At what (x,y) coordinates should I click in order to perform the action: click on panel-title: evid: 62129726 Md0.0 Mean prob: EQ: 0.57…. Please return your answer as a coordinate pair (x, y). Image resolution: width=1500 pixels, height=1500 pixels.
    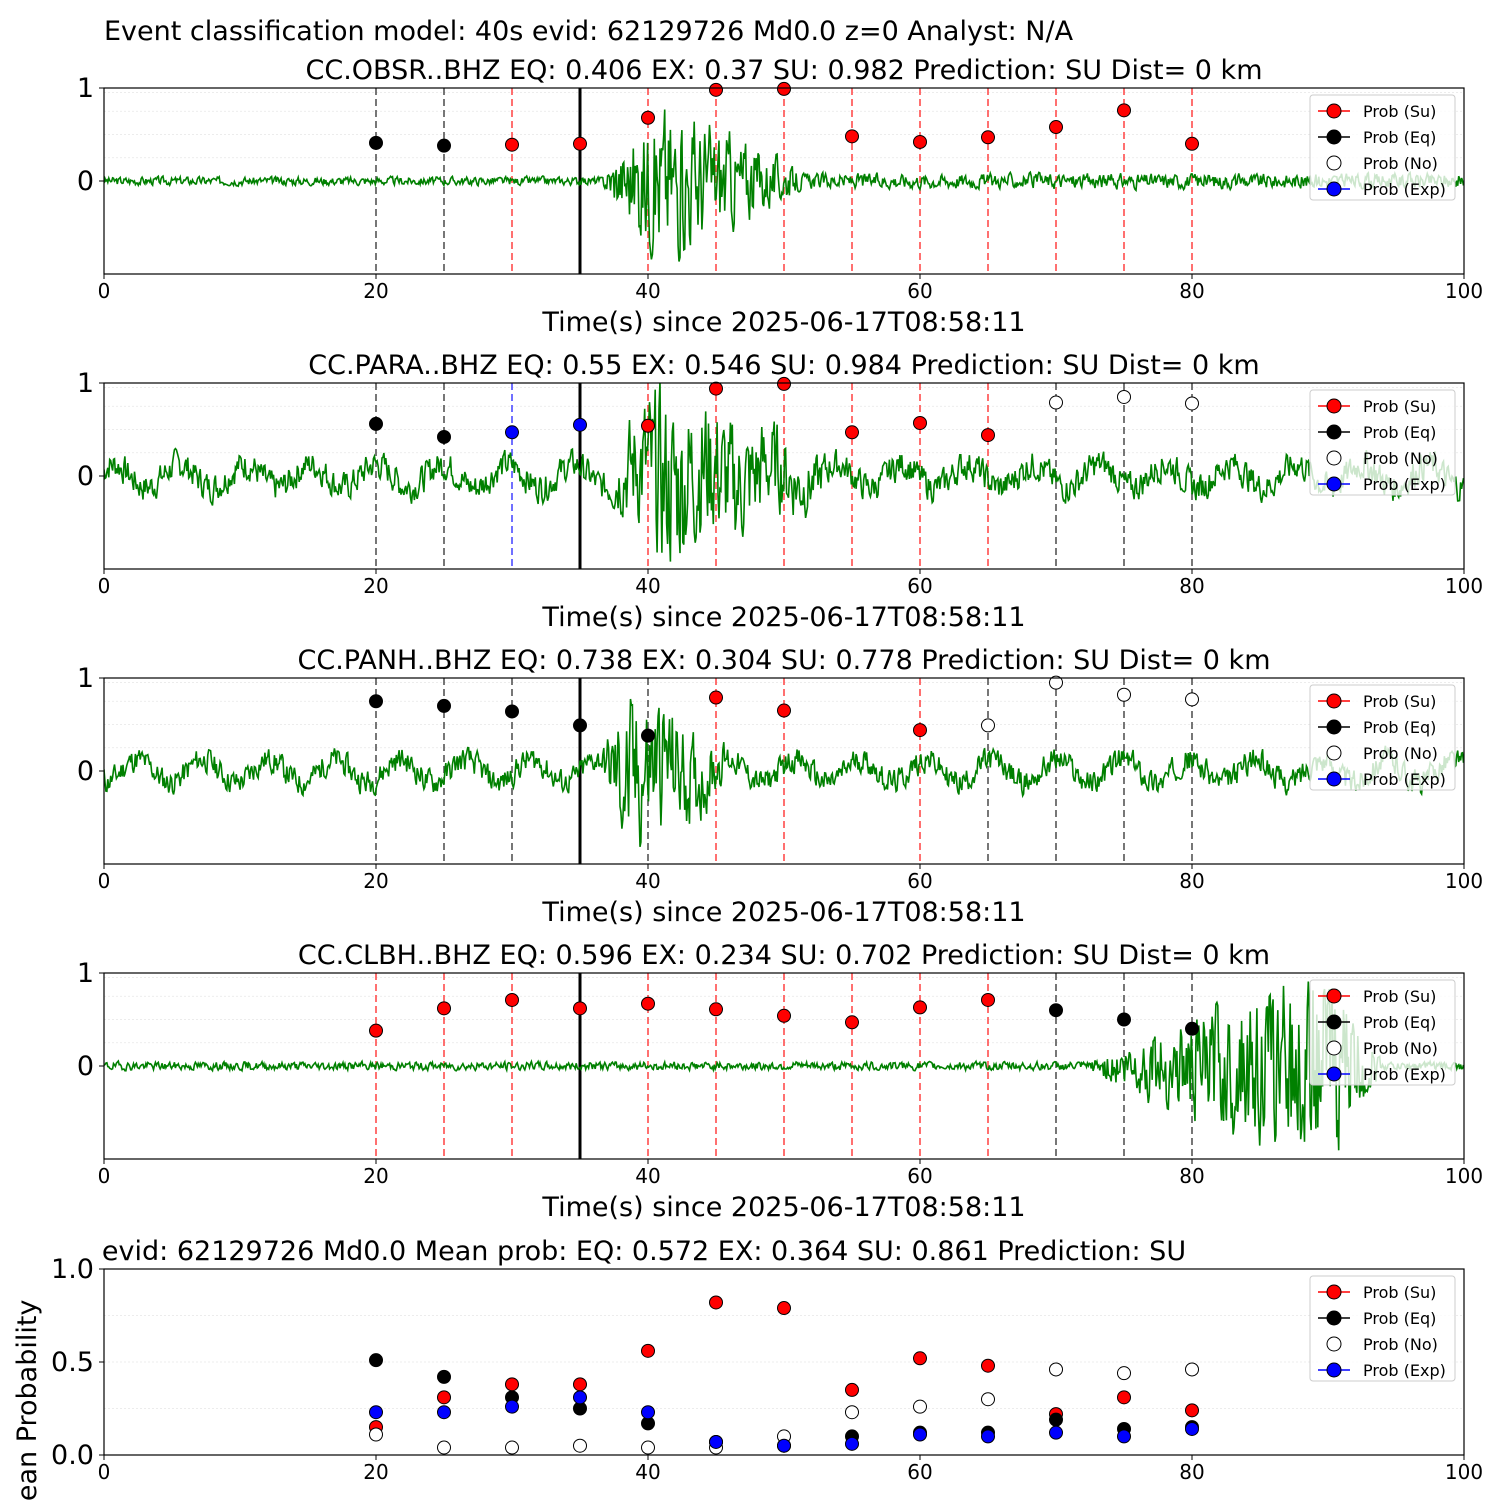
    Looking at the image, I should click on (644, 1251).